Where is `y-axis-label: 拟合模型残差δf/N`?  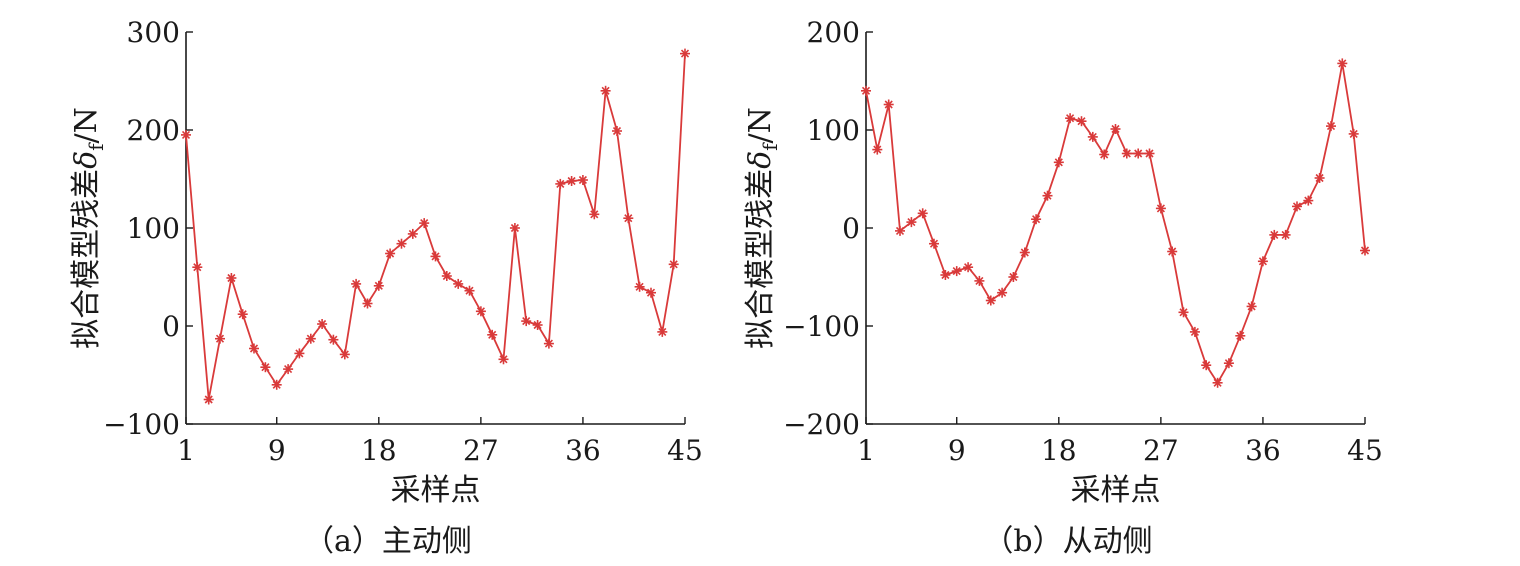
y-axis-label: 拟合模型残差δf/N is located at coordinates (762, 228).